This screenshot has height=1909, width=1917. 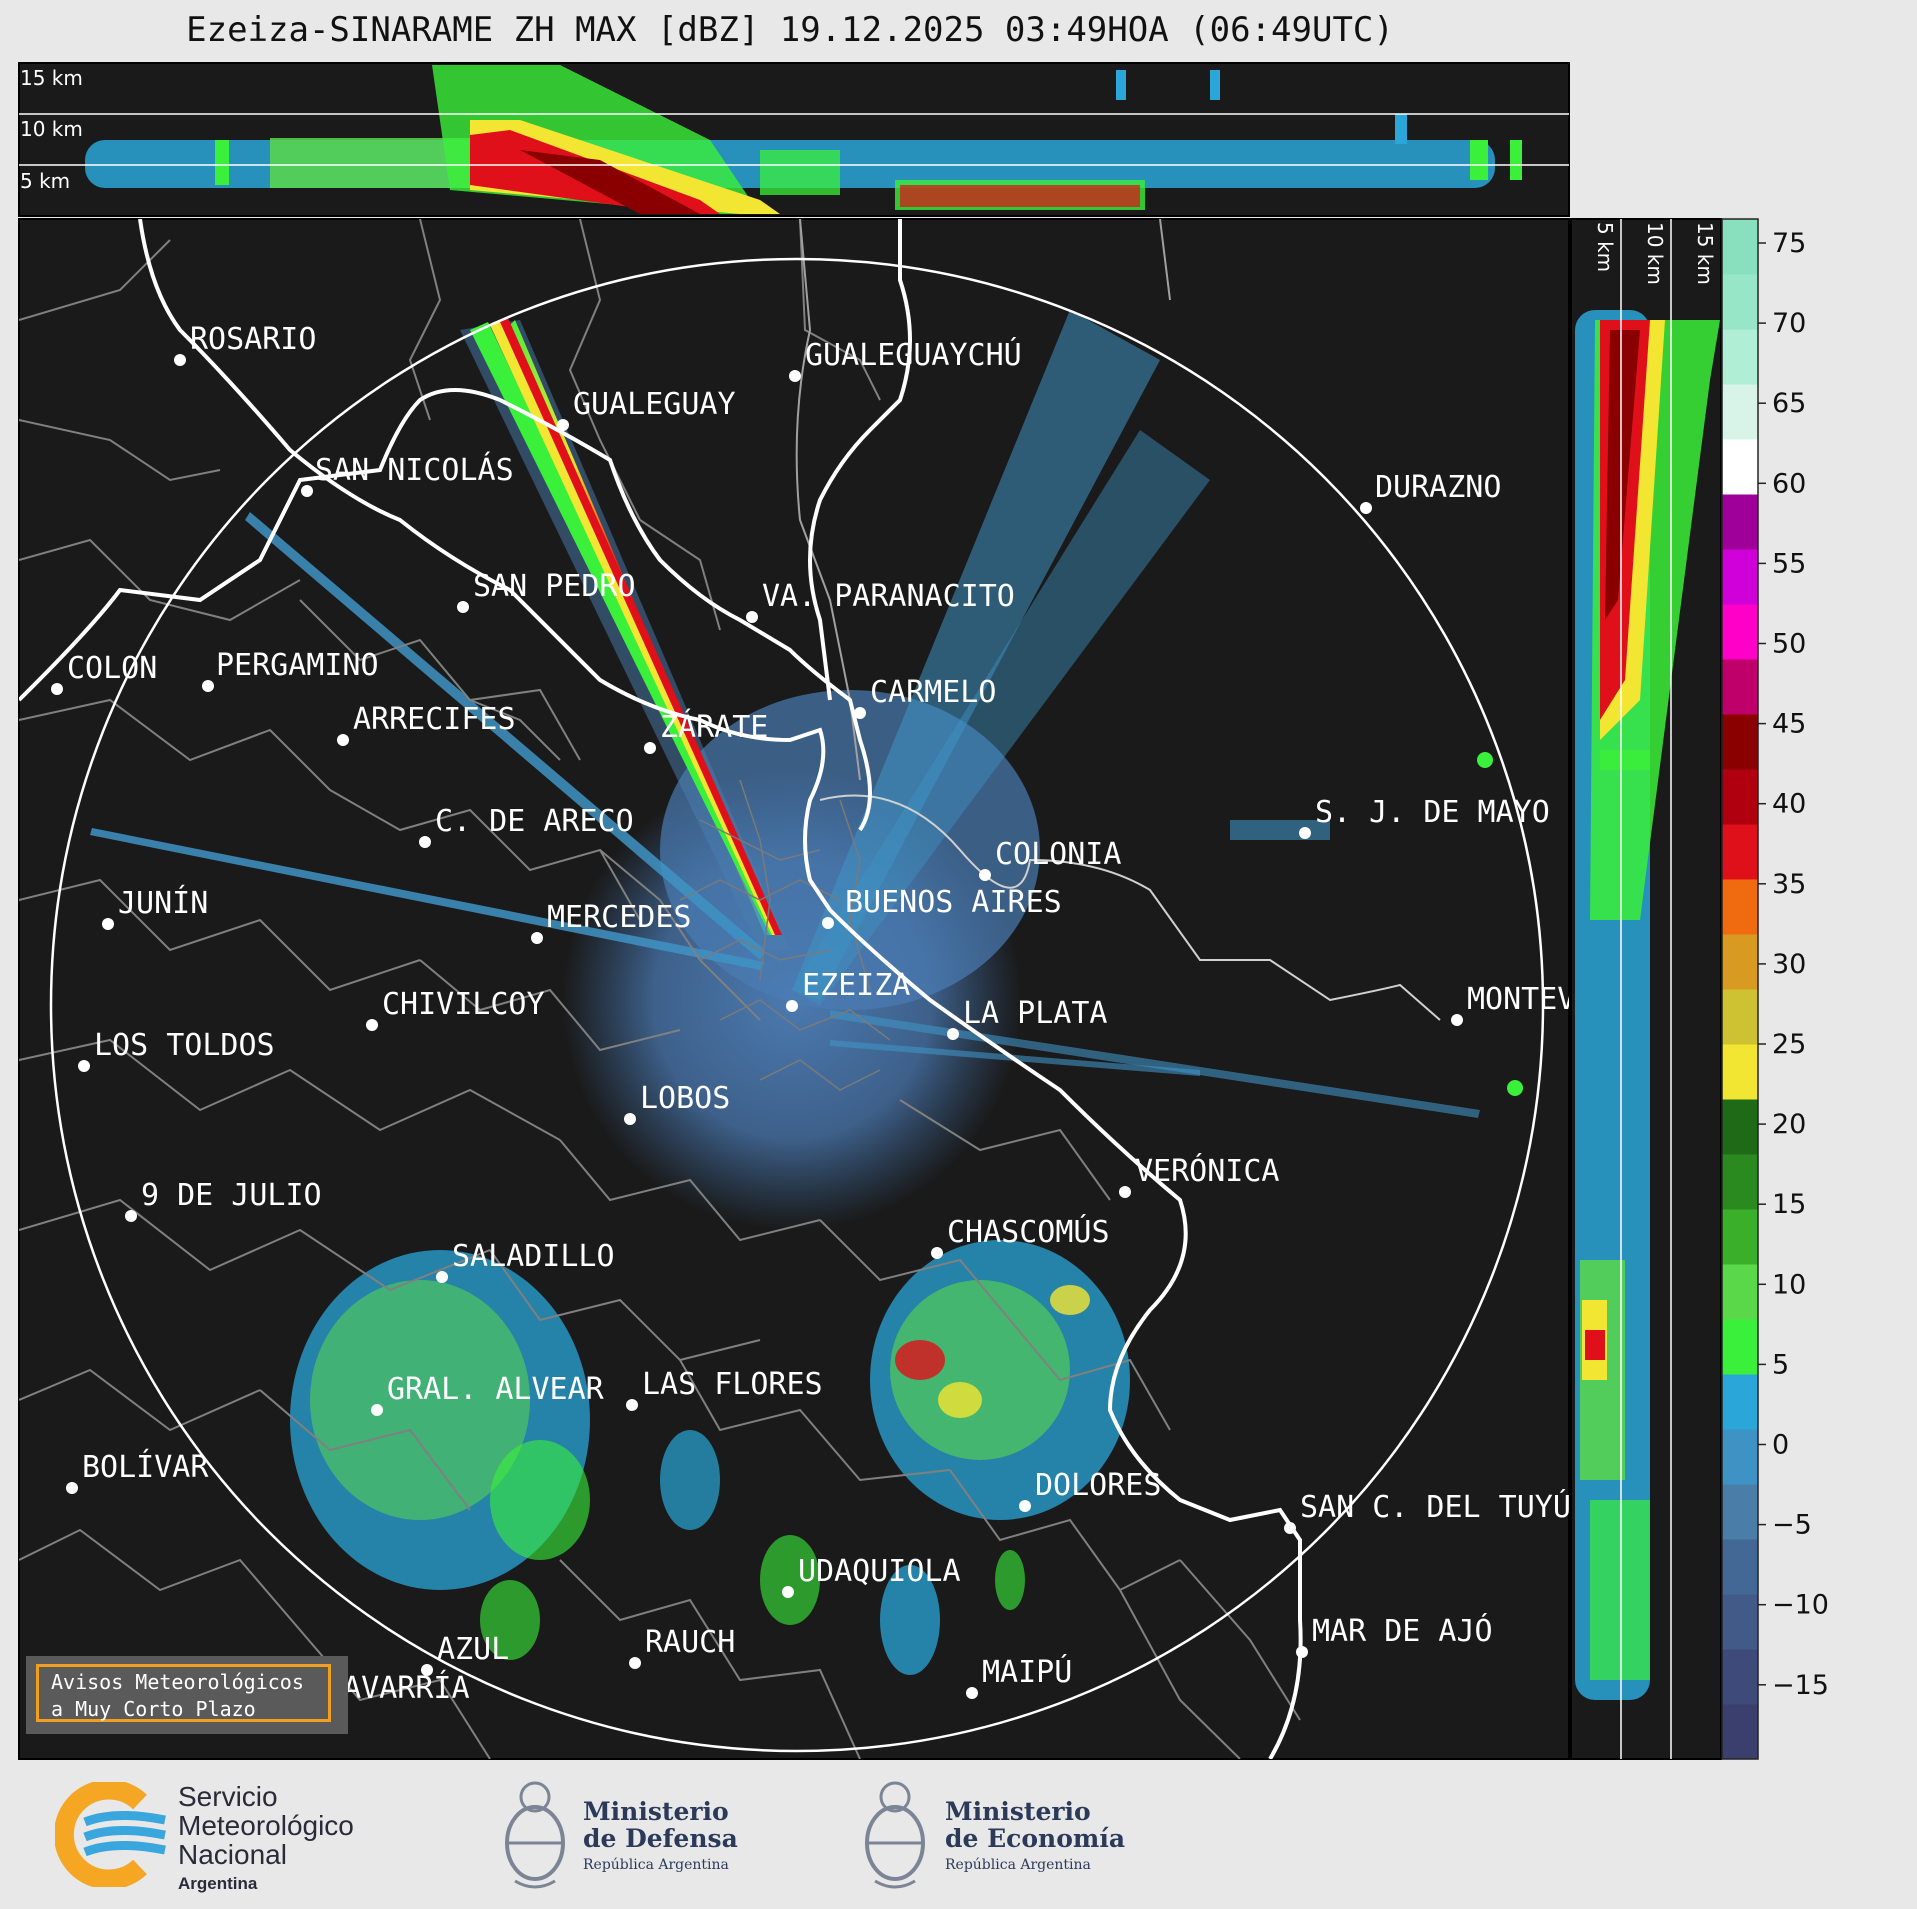 I want to click on colorbar-tick-label: −5, so click(x=1792, y=1525).